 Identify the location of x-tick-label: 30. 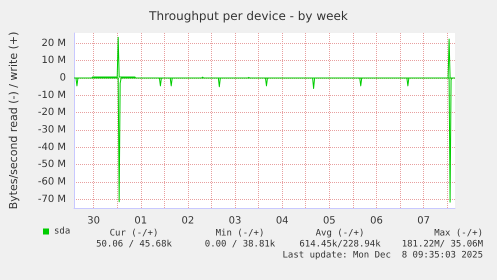
(93, 221).